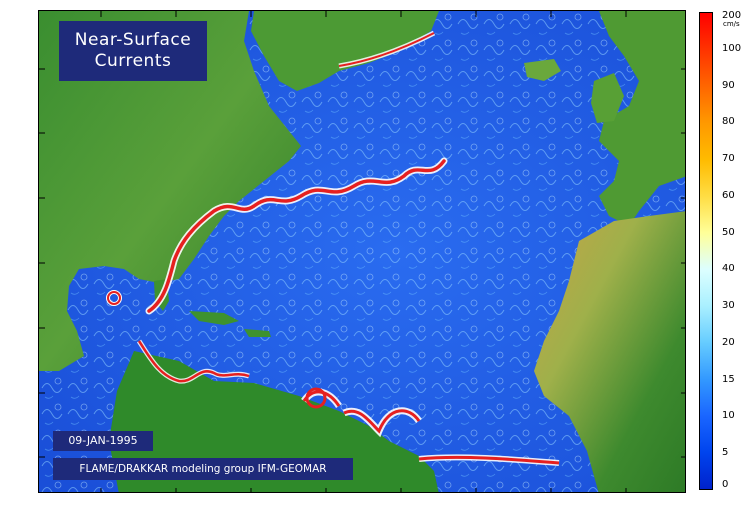  I want to click on colorbar-tick-label: 40, so click(728, 269).